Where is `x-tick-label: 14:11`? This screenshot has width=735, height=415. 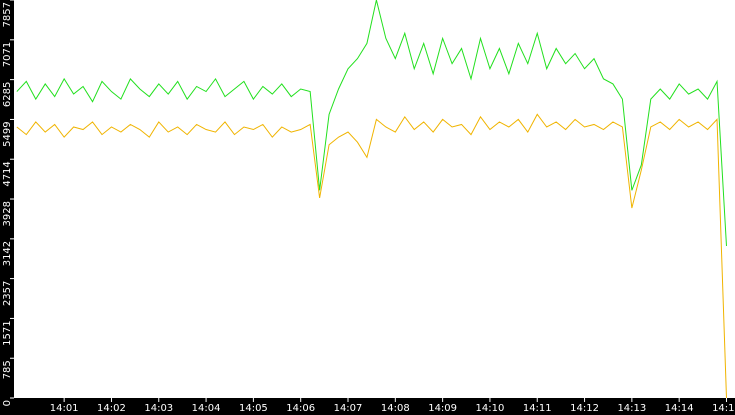 x-tick-label: 14:11 is located at coordinates (537, 408).